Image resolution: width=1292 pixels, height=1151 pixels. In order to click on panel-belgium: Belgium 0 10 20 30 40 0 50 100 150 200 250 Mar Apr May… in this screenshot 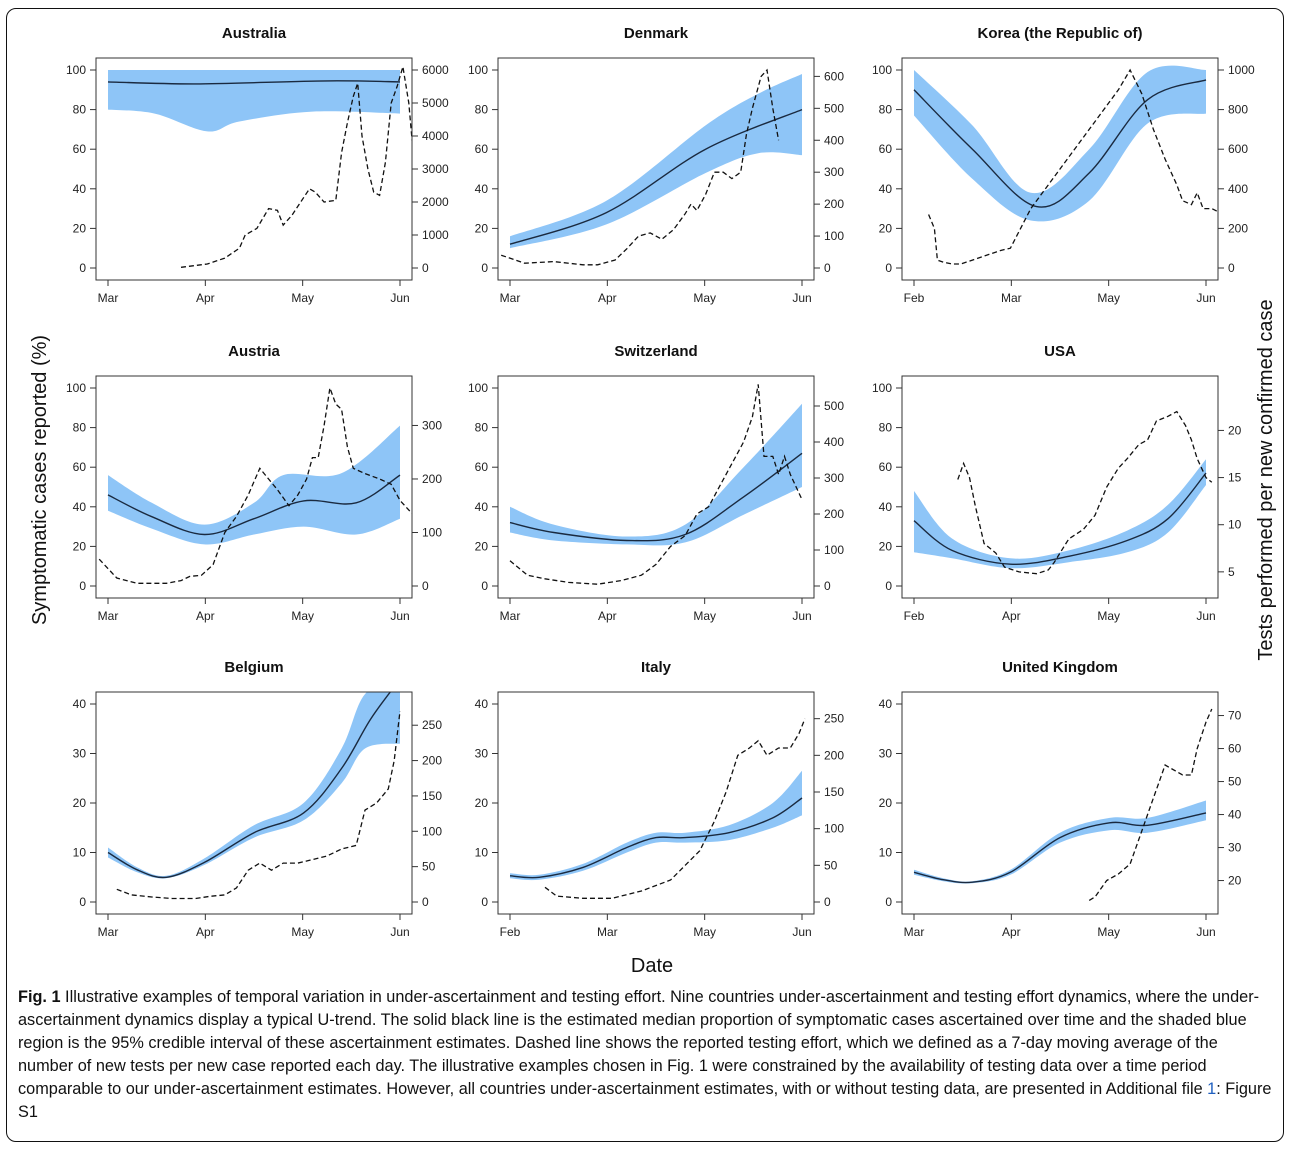, I will do `click(258, 799)`.